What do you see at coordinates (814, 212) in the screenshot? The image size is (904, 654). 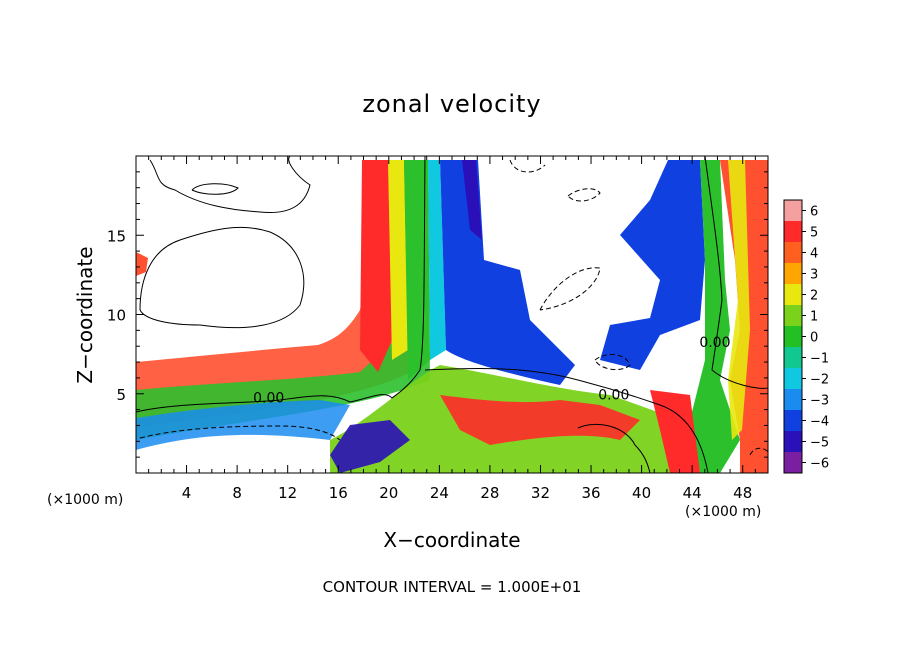 I see `colorbar-label: 6` at bounding box center [814, 212].